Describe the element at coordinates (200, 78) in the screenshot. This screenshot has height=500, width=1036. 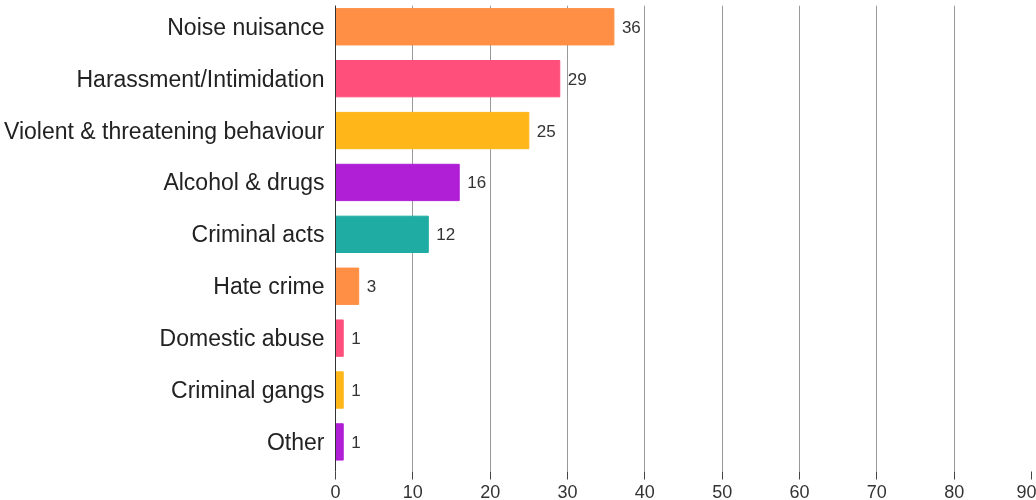
I see `y-tick-label: Harassment/Intimidation` at that location.